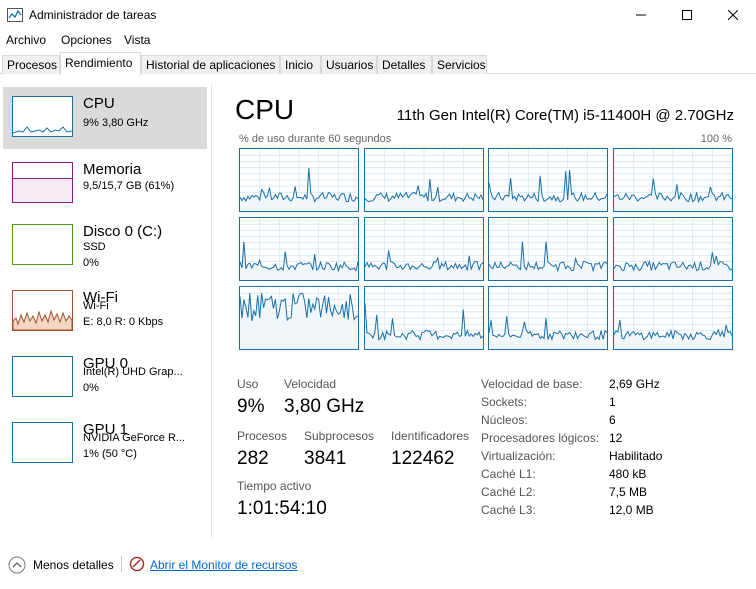 The width and height of the screenshot is (756, 589). What do you see at coordinates (42, 244) in the screenshot?
I see `disk-thumbnail` at bounding box center [42, 244].